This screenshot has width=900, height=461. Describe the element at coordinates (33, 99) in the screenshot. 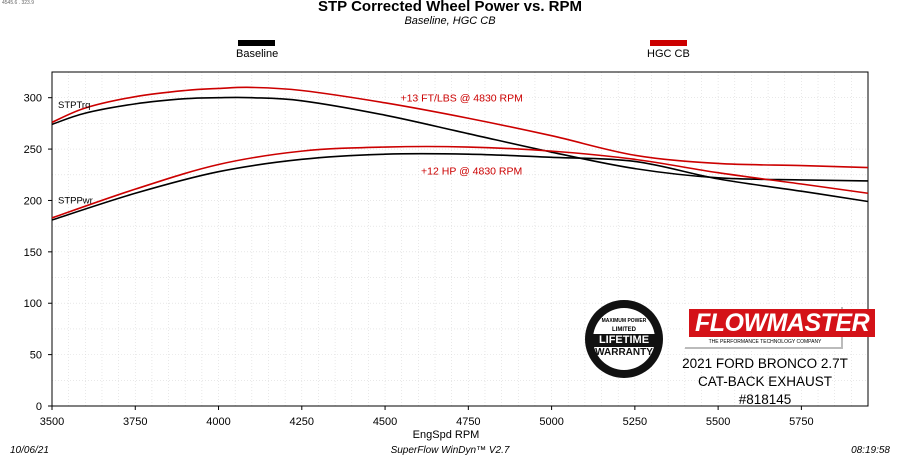

I see `y-tick-label: 300` at that location.